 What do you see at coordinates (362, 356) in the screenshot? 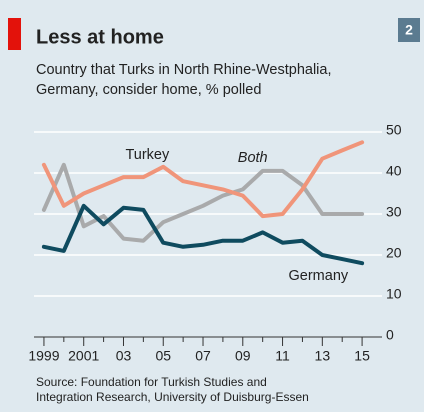
I see `x-tick-label: 15` at bounding box center [362, 356].